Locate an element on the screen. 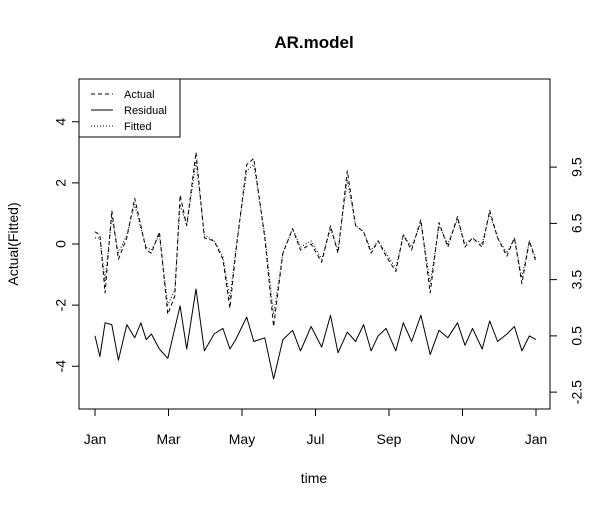  x-tick-label: Nov is located at coordinates (462, 439).